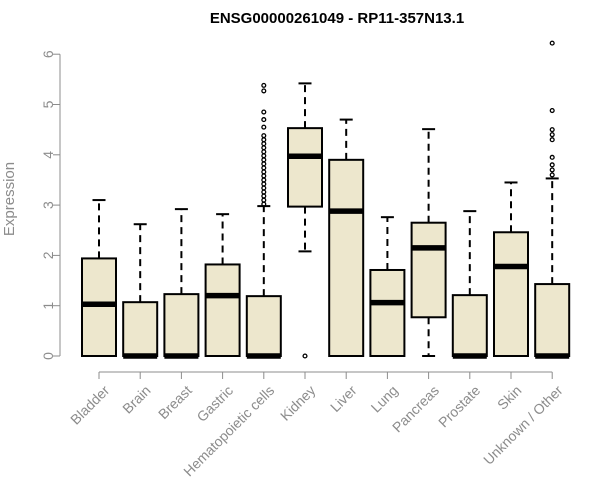 The width and height of the screenshot is (600, 500). Describe the element at coordinates (263, 220) in the screenshot. I see `box-hematopoietic-cells` at that location.